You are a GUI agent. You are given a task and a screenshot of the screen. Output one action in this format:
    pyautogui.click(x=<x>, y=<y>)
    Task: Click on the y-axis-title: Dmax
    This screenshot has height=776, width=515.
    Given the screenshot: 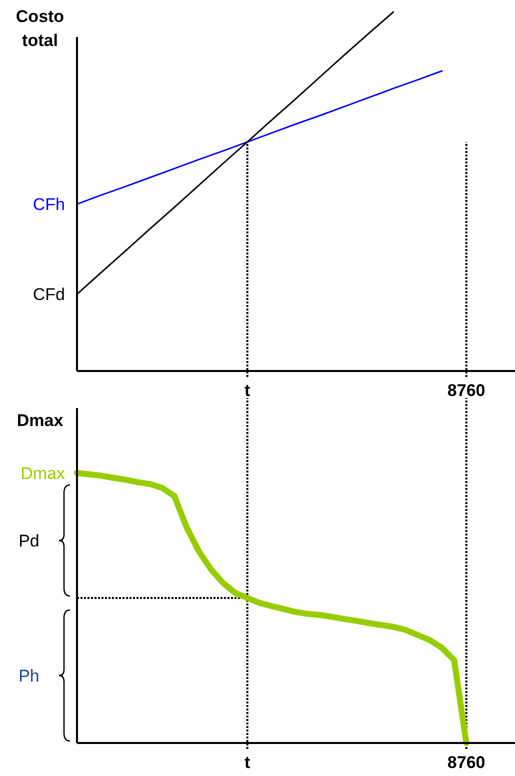 What is the action you would take?
    pyautogui.click(x=40, y=420)
    